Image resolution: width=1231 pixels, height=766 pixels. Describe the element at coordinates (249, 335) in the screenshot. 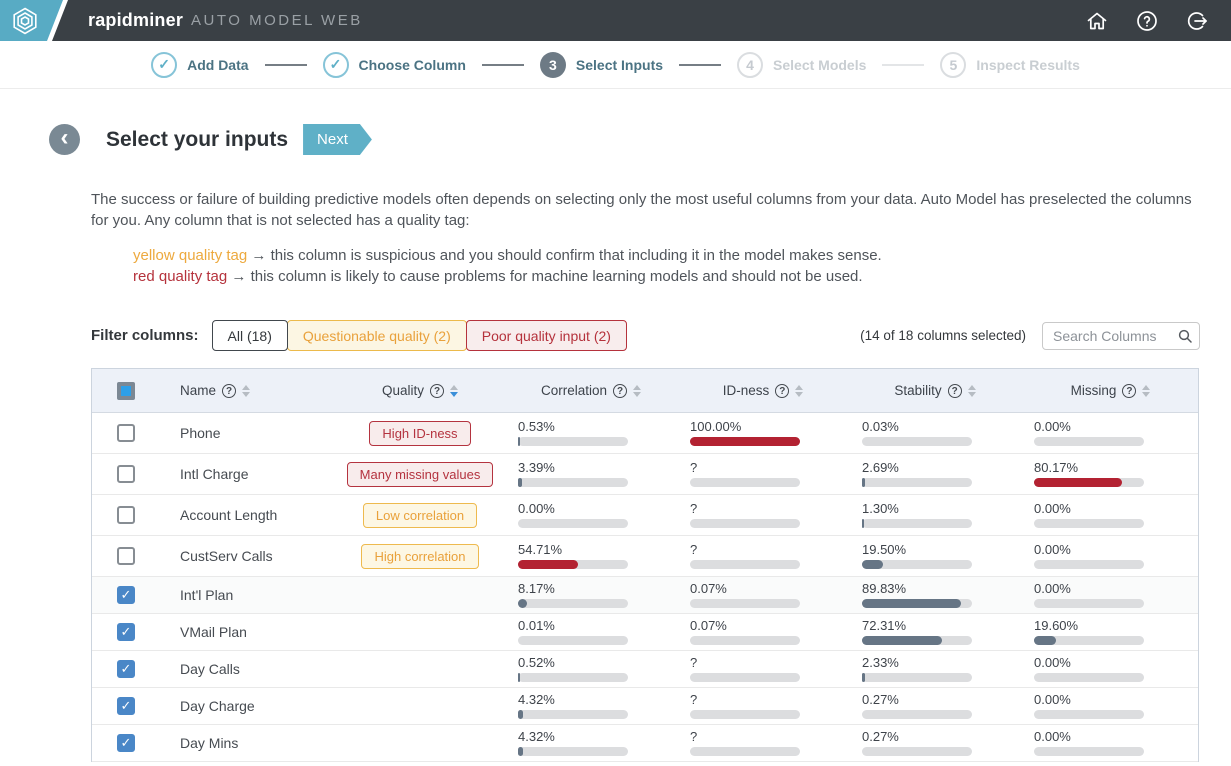

I see `filter-all-button: All (18)` at that location.